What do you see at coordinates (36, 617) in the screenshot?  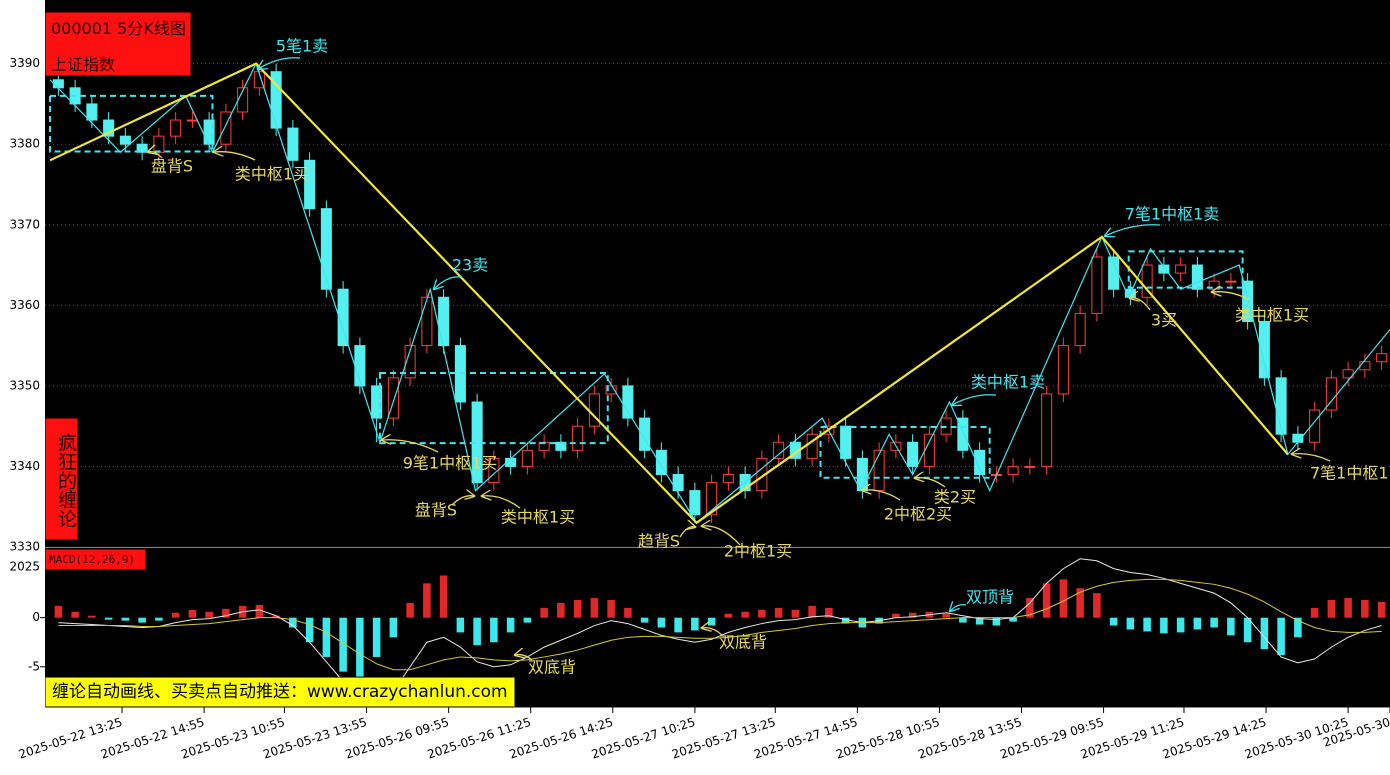 I see `macd-y-tick-label: 0` at bounding box center [36, 617].